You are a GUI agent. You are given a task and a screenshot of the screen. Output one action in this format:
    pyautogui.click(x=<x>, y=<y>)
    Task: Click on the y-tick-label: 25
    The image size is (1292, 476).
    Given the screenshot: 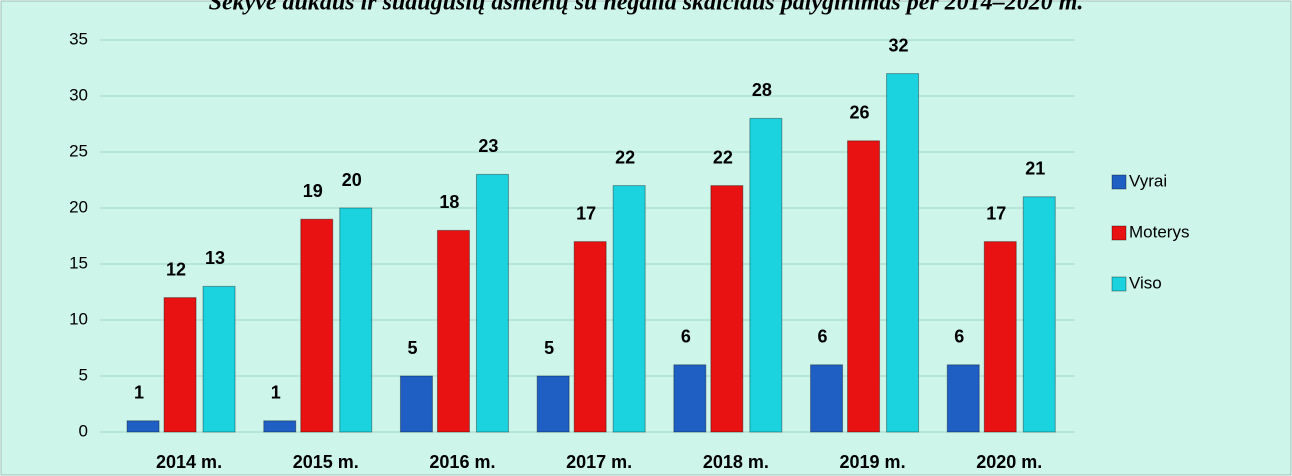 What is the action you would take?
    pyautogui.click(x=78, y=150)
    